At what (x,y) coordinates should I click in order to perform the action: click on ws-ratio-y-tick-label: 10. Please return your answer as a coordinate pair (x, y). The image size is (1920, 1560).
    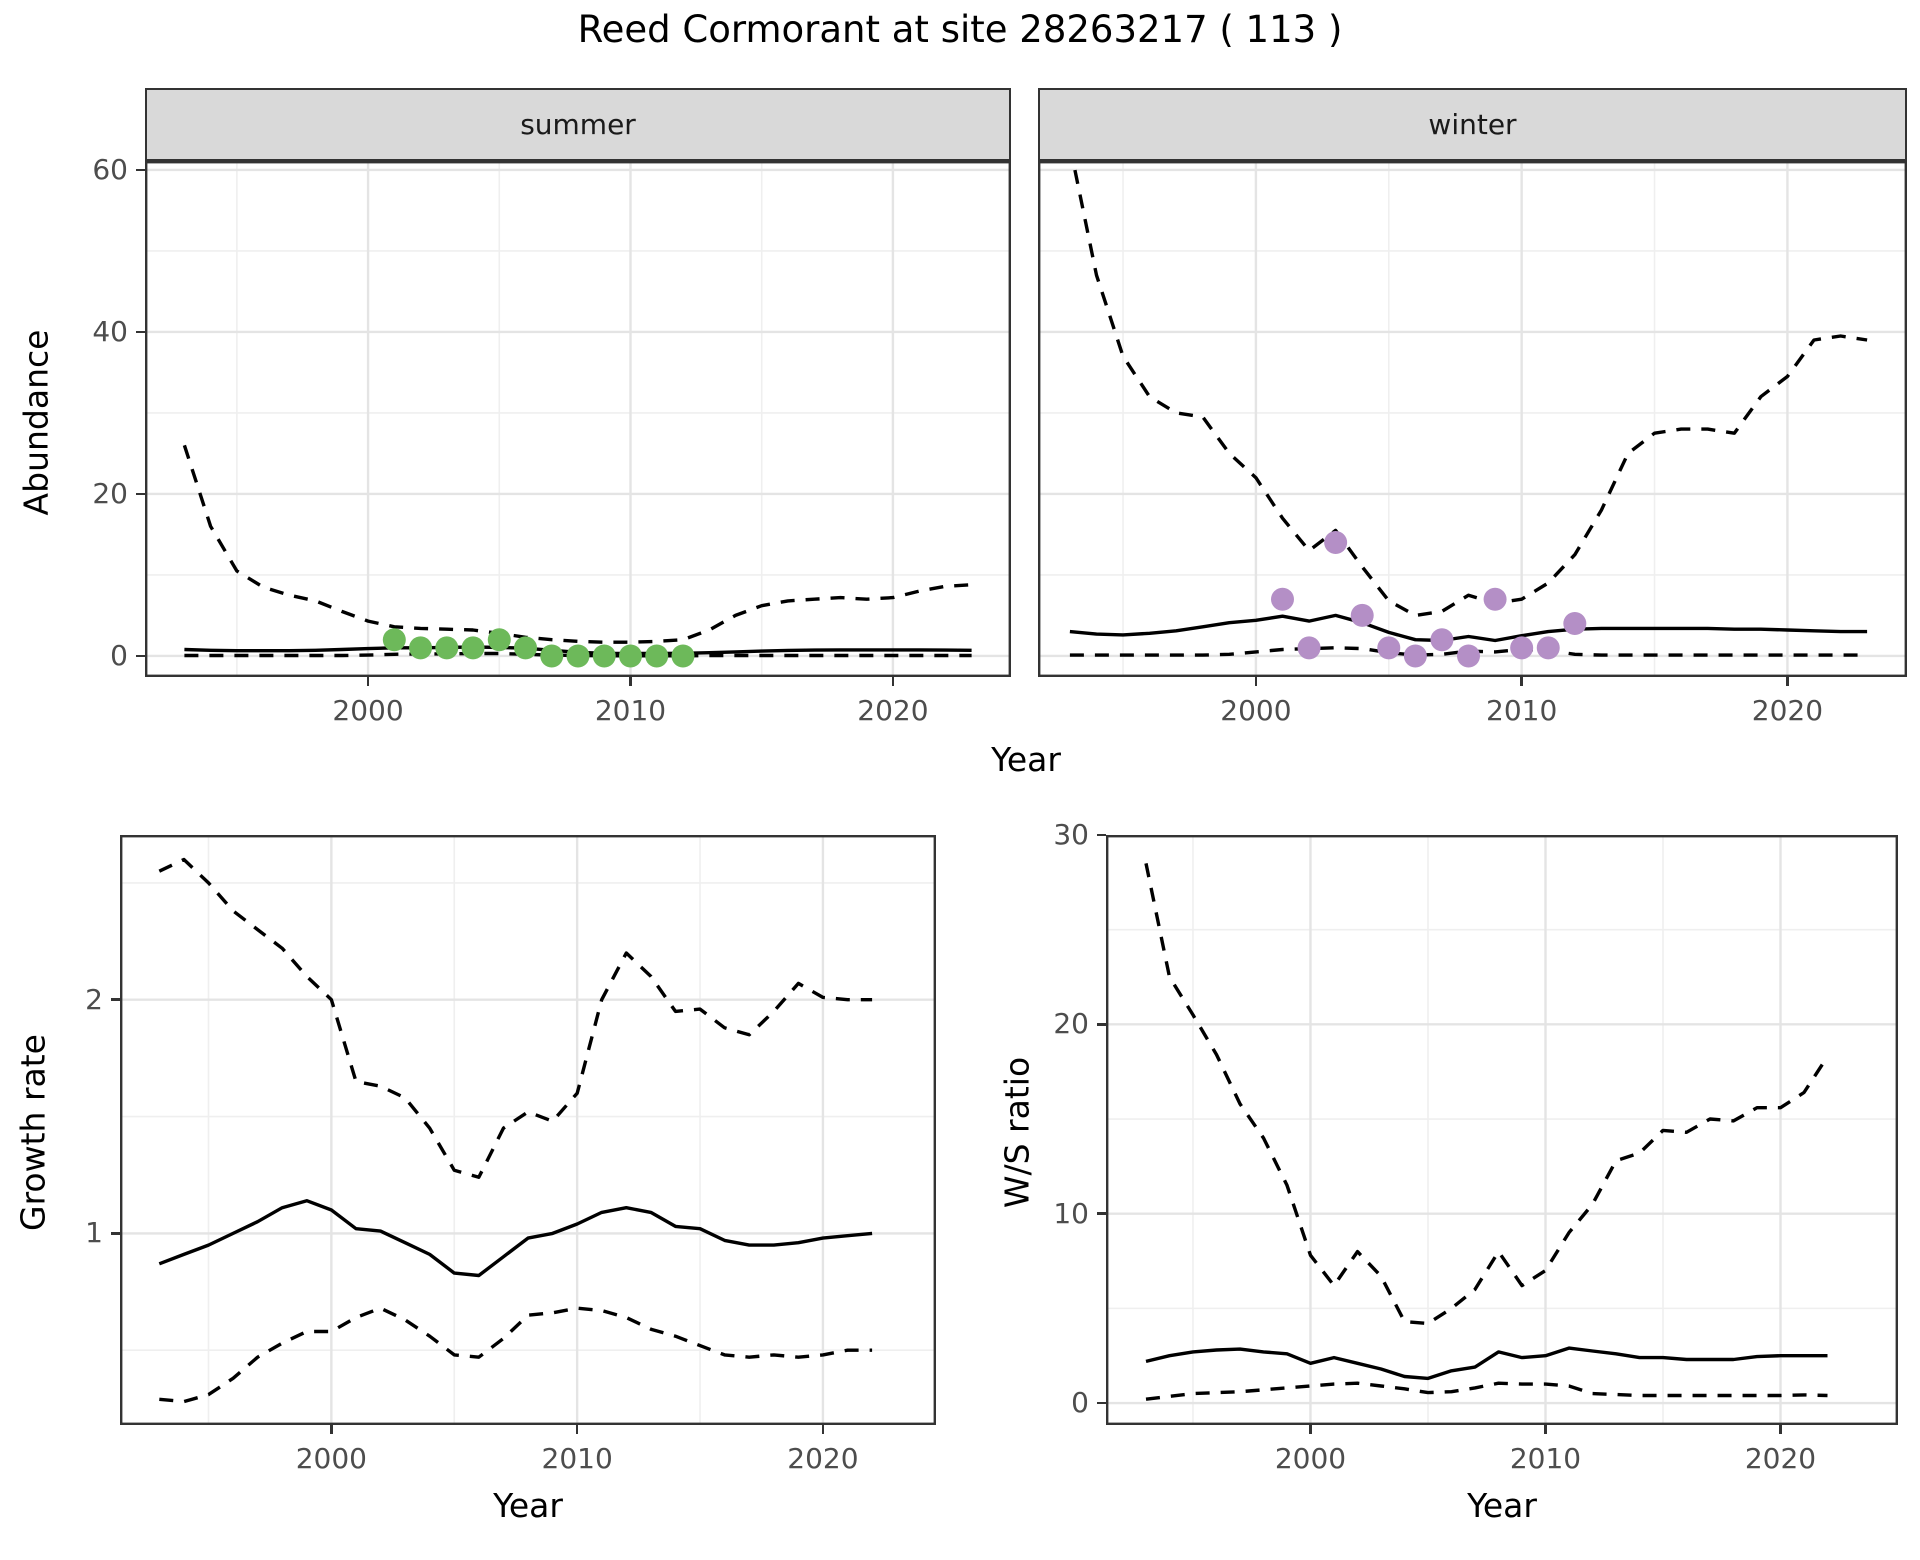
    Looking at the image, I should click on (1071, 1213).